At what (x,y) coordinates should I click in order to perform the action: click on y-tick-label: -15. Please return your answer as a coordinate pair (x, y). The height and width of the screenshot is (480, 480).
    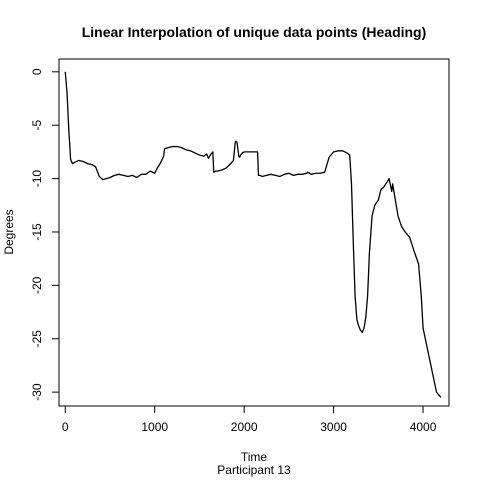
    Looking at the image, I should click on (37, 232).